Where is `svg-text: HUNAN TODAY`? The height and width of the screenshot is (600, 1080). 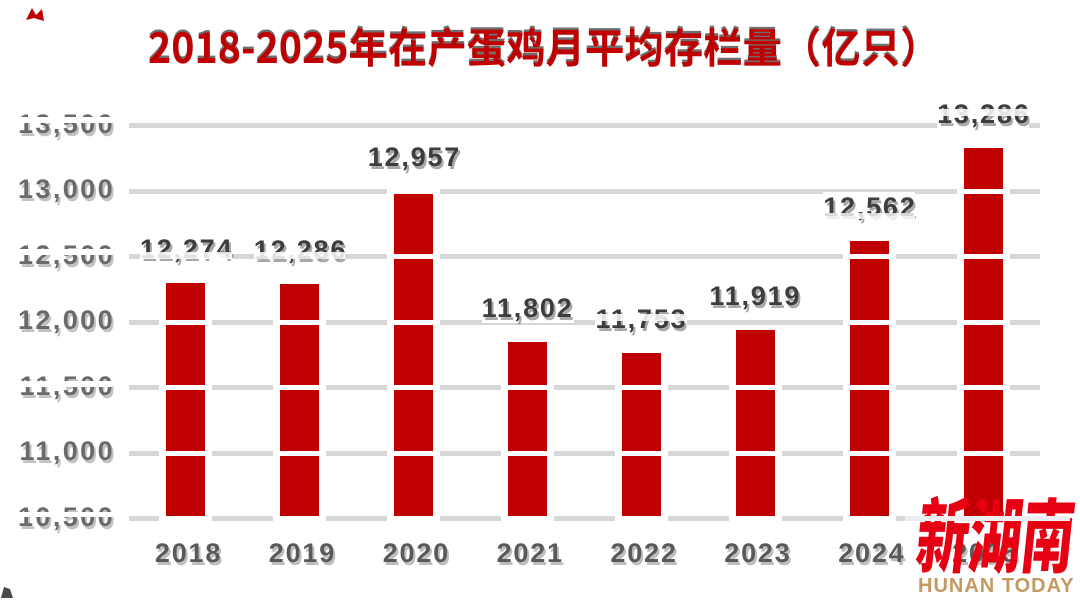 svg-text: HUNAN TODAY is located at coordinates (996, 586).